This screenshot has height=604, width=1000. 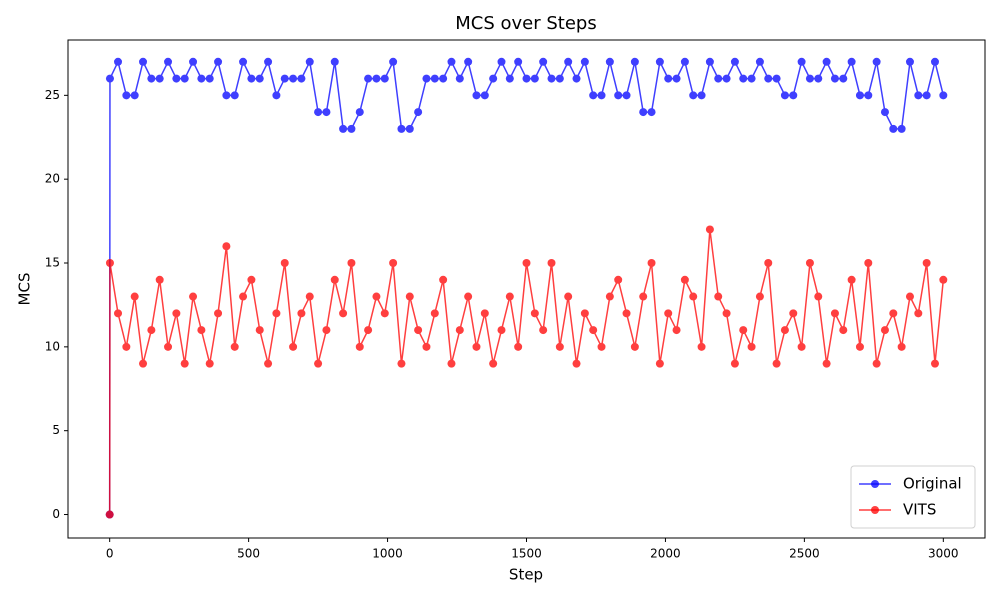 I want to click on x-tick-label: 0, so click(x=110, y=554).